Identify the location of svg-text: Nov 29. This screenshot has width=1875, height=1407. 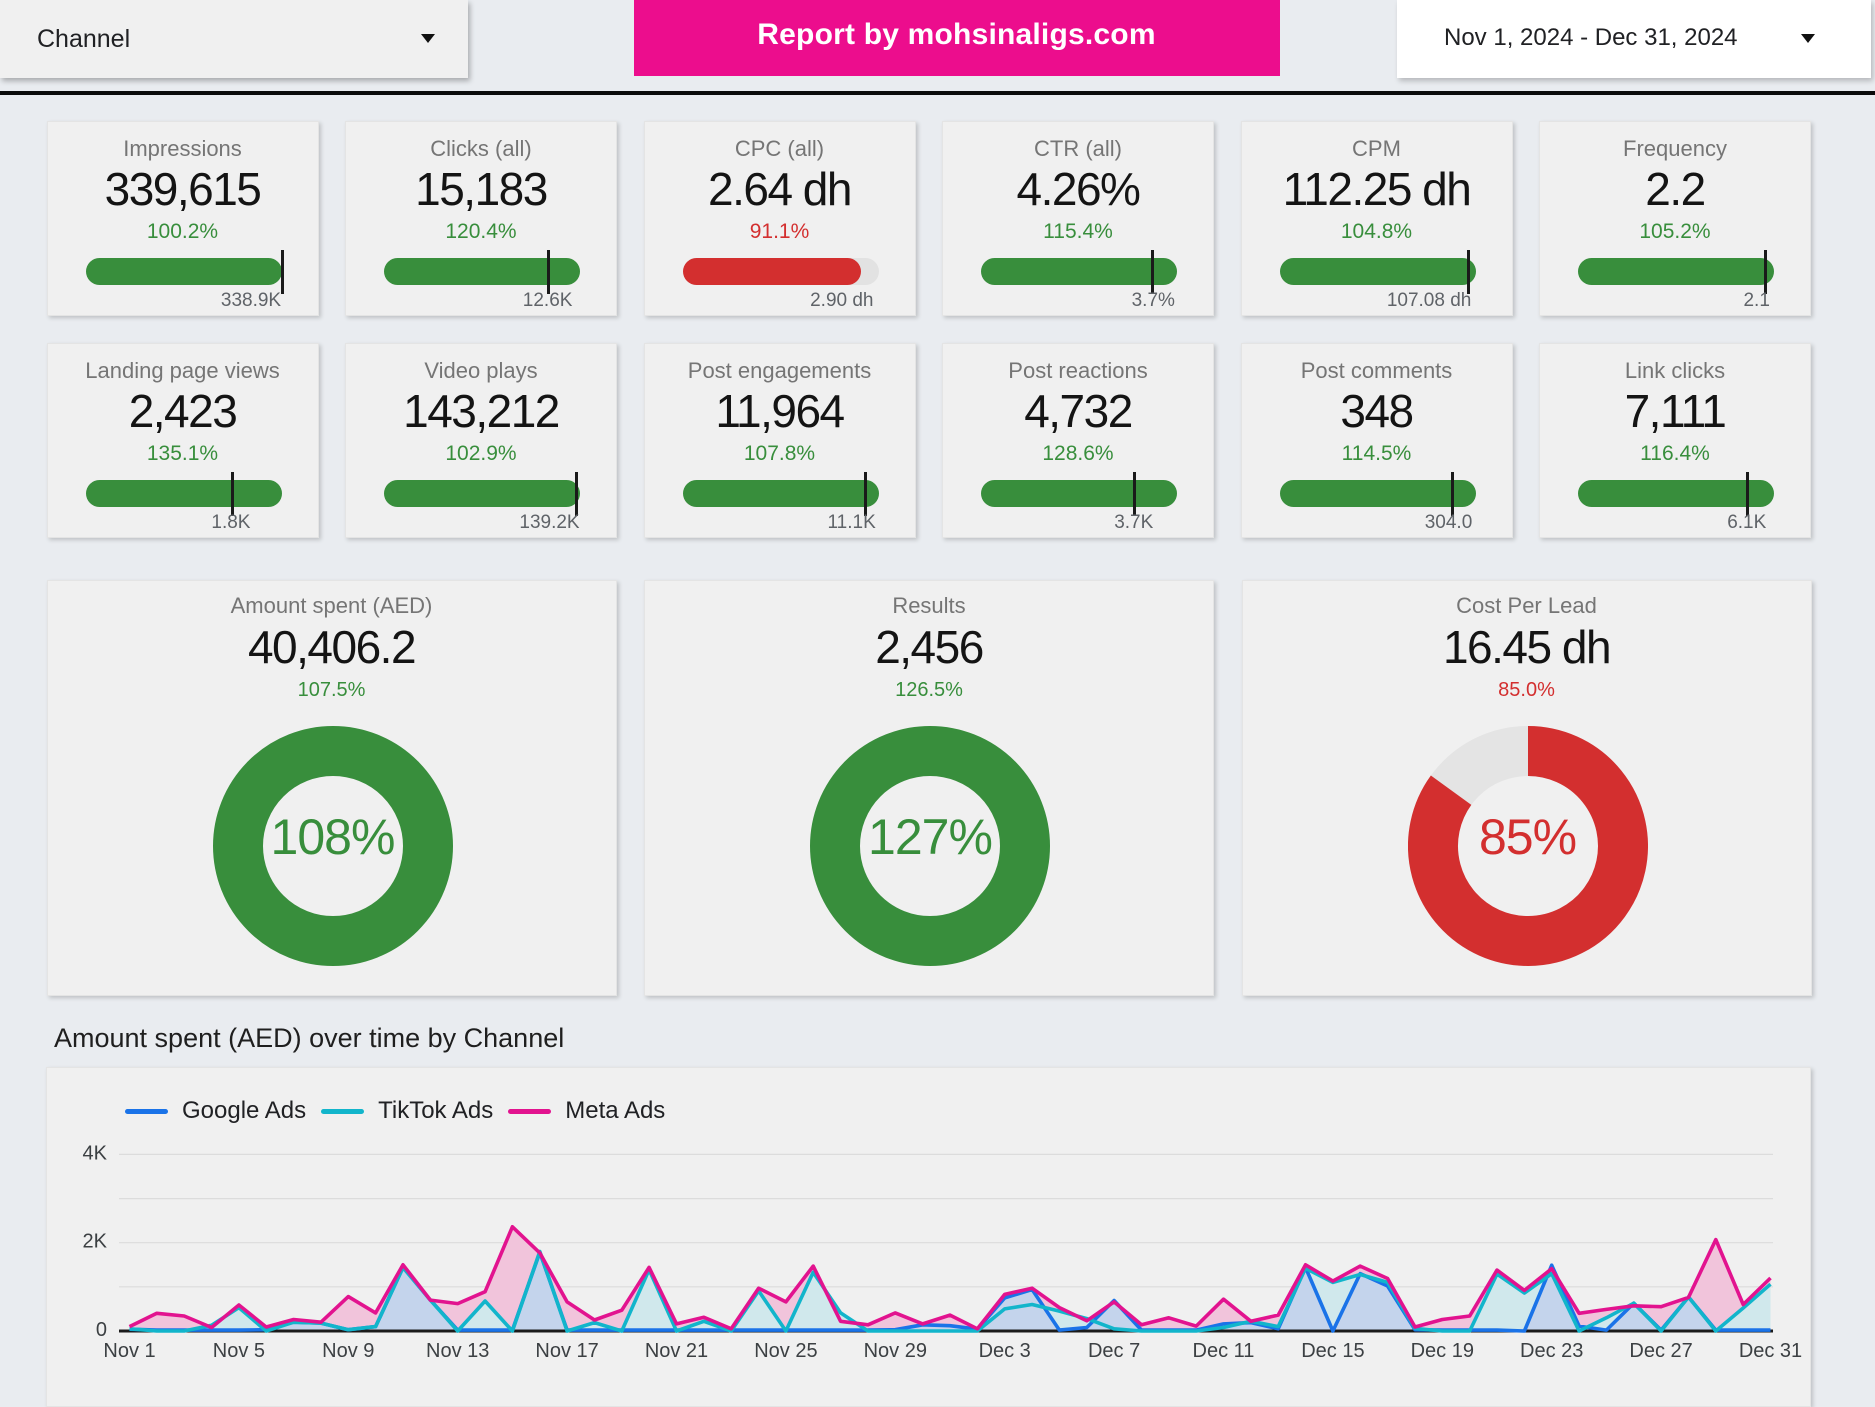
(895, 1351).